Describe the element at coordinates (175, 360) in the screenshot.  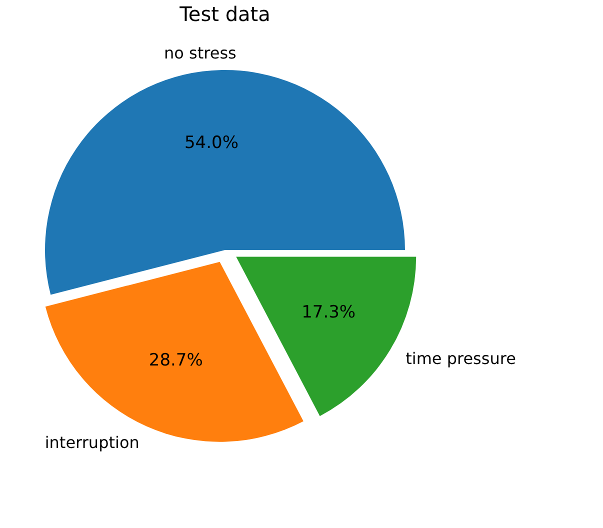
I see `data-label: 28.7%` at that location.